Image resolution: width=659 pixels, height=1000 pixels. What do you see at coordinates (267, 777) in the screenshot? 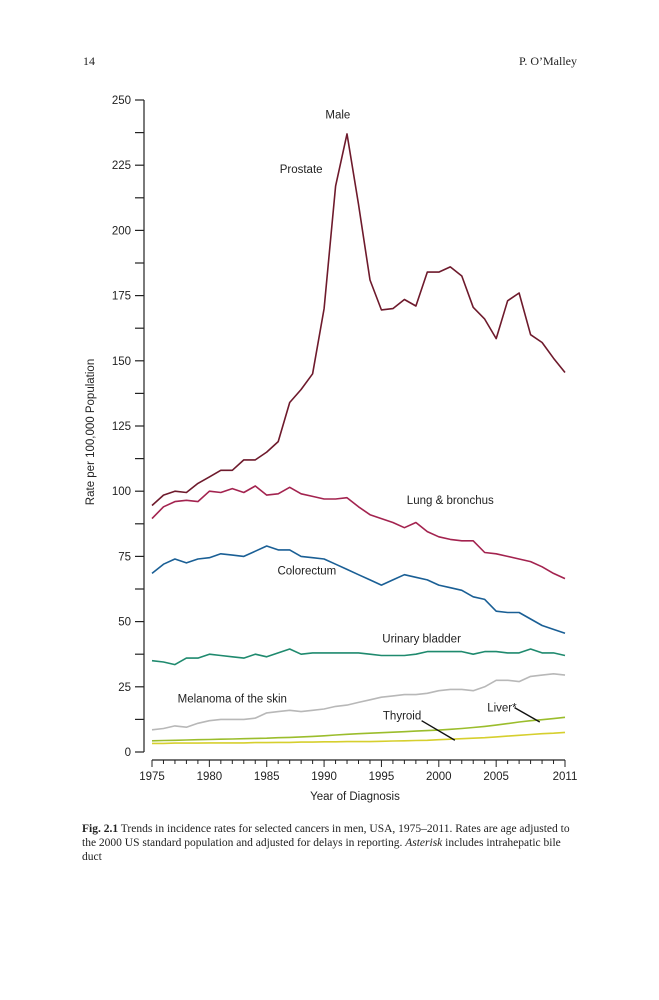
I see `x-tick-label-1985: 1985` at bounding box center [267, 777].